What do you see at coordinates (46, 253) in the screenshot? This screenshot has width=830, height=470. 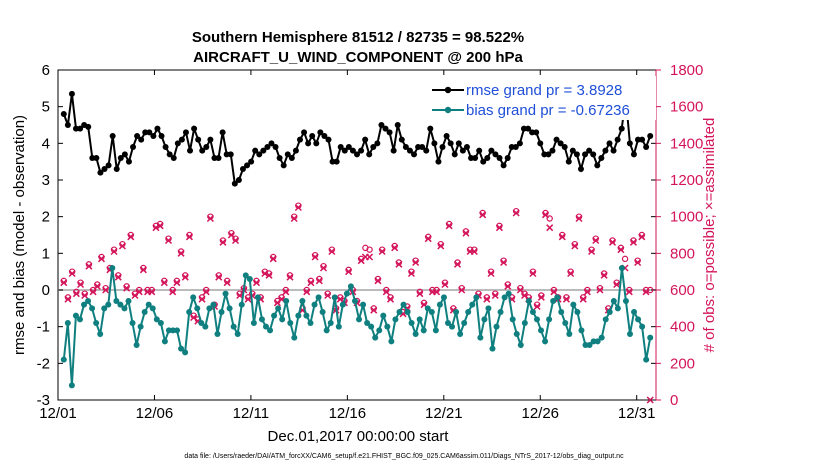 I see `y-tick-label-left: 1` at bounding box center [46, 253].